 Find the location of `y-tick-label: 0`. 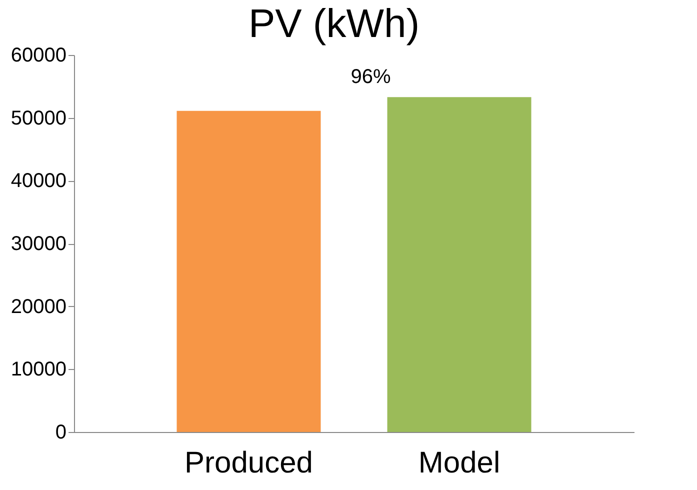

y-tick-label: 0 is located at coordinates (60, 433).